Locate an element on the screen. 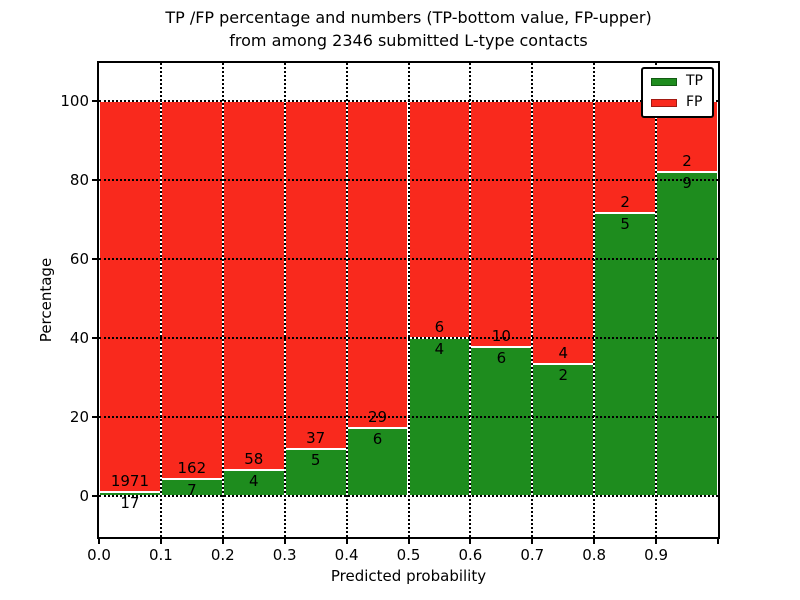 The image size is (800, 600). x-tick-label: 0.0 is located at coordinates (99, 555).